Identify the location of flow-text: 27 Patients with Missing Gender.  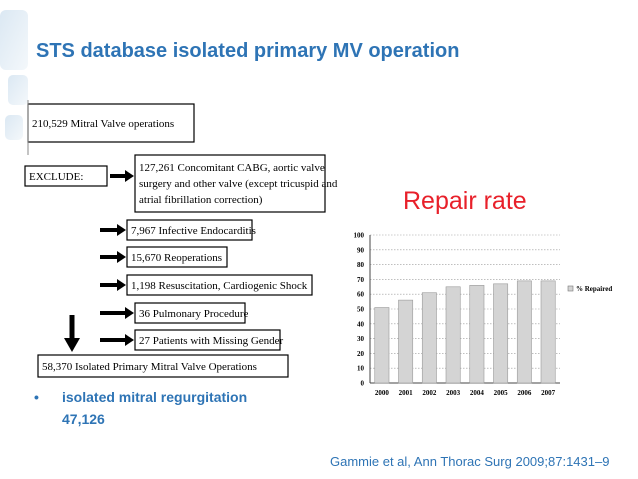
(211, 341).